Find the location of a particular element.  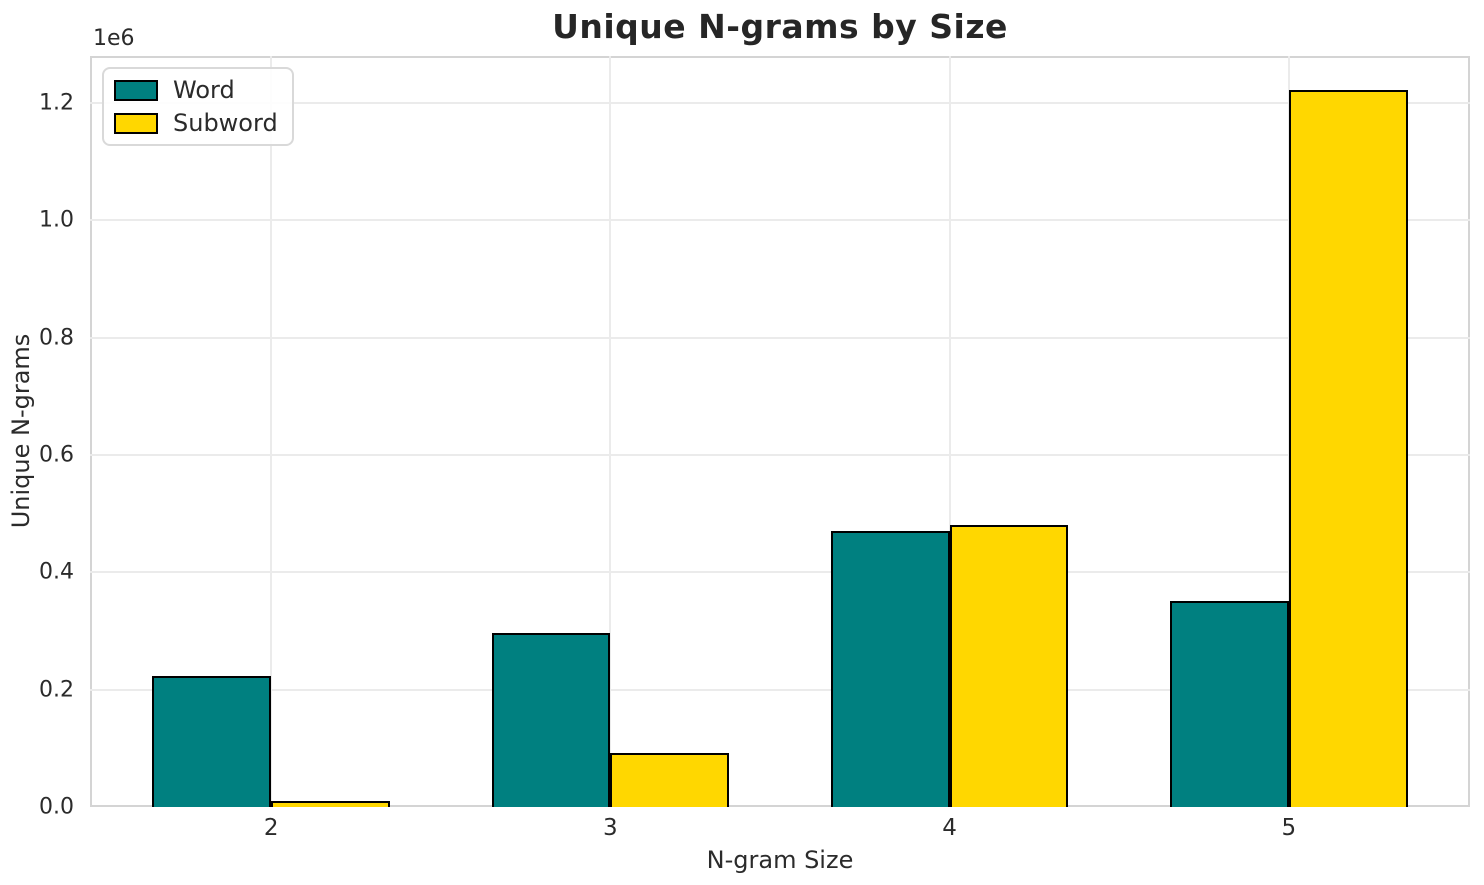

legend-label-word: Word is located at coordinates (204, 90).